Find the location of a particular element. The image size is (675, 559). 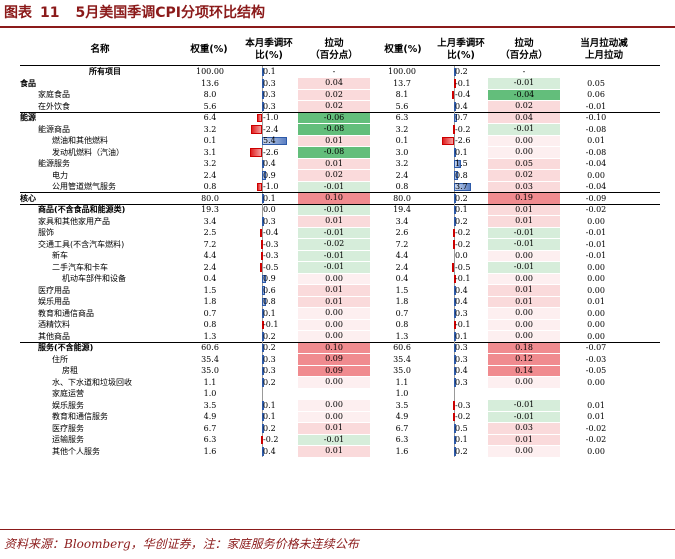

pull-difference: -0.09 is located at coordinates (596, 198).